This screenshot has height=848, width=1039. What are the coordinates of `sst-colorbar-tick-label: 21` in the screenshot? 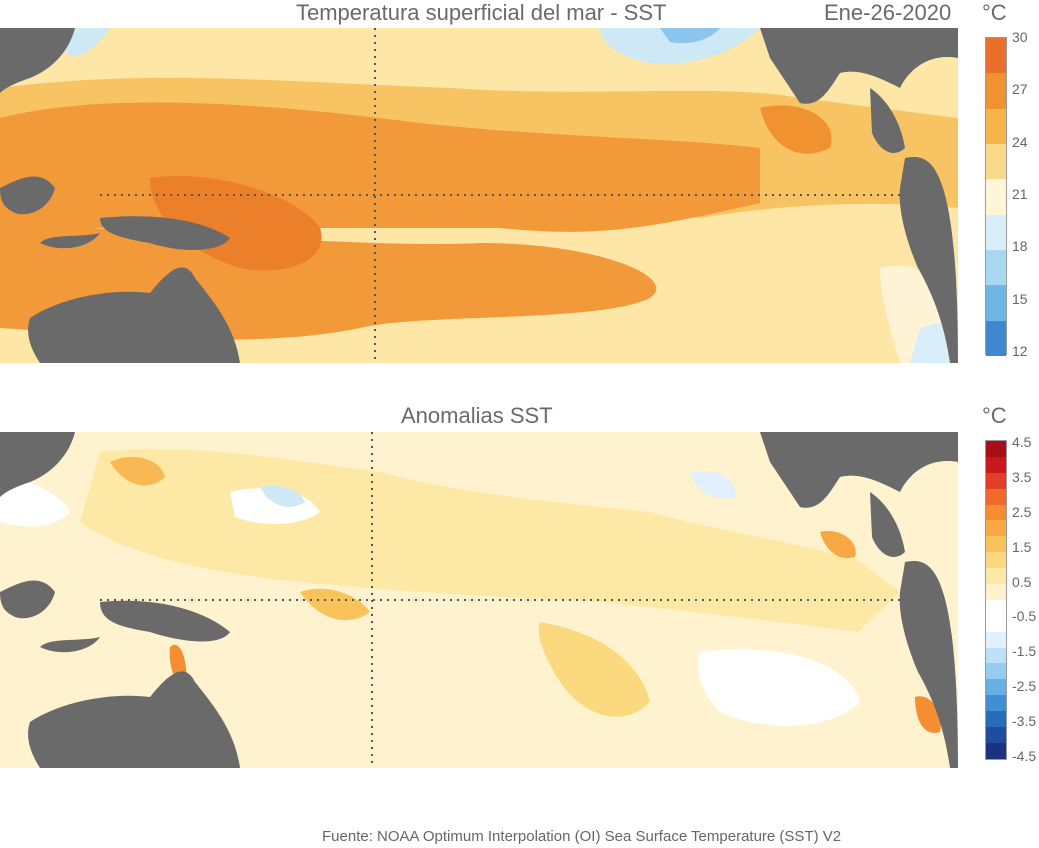 It's located at (1020, 194).